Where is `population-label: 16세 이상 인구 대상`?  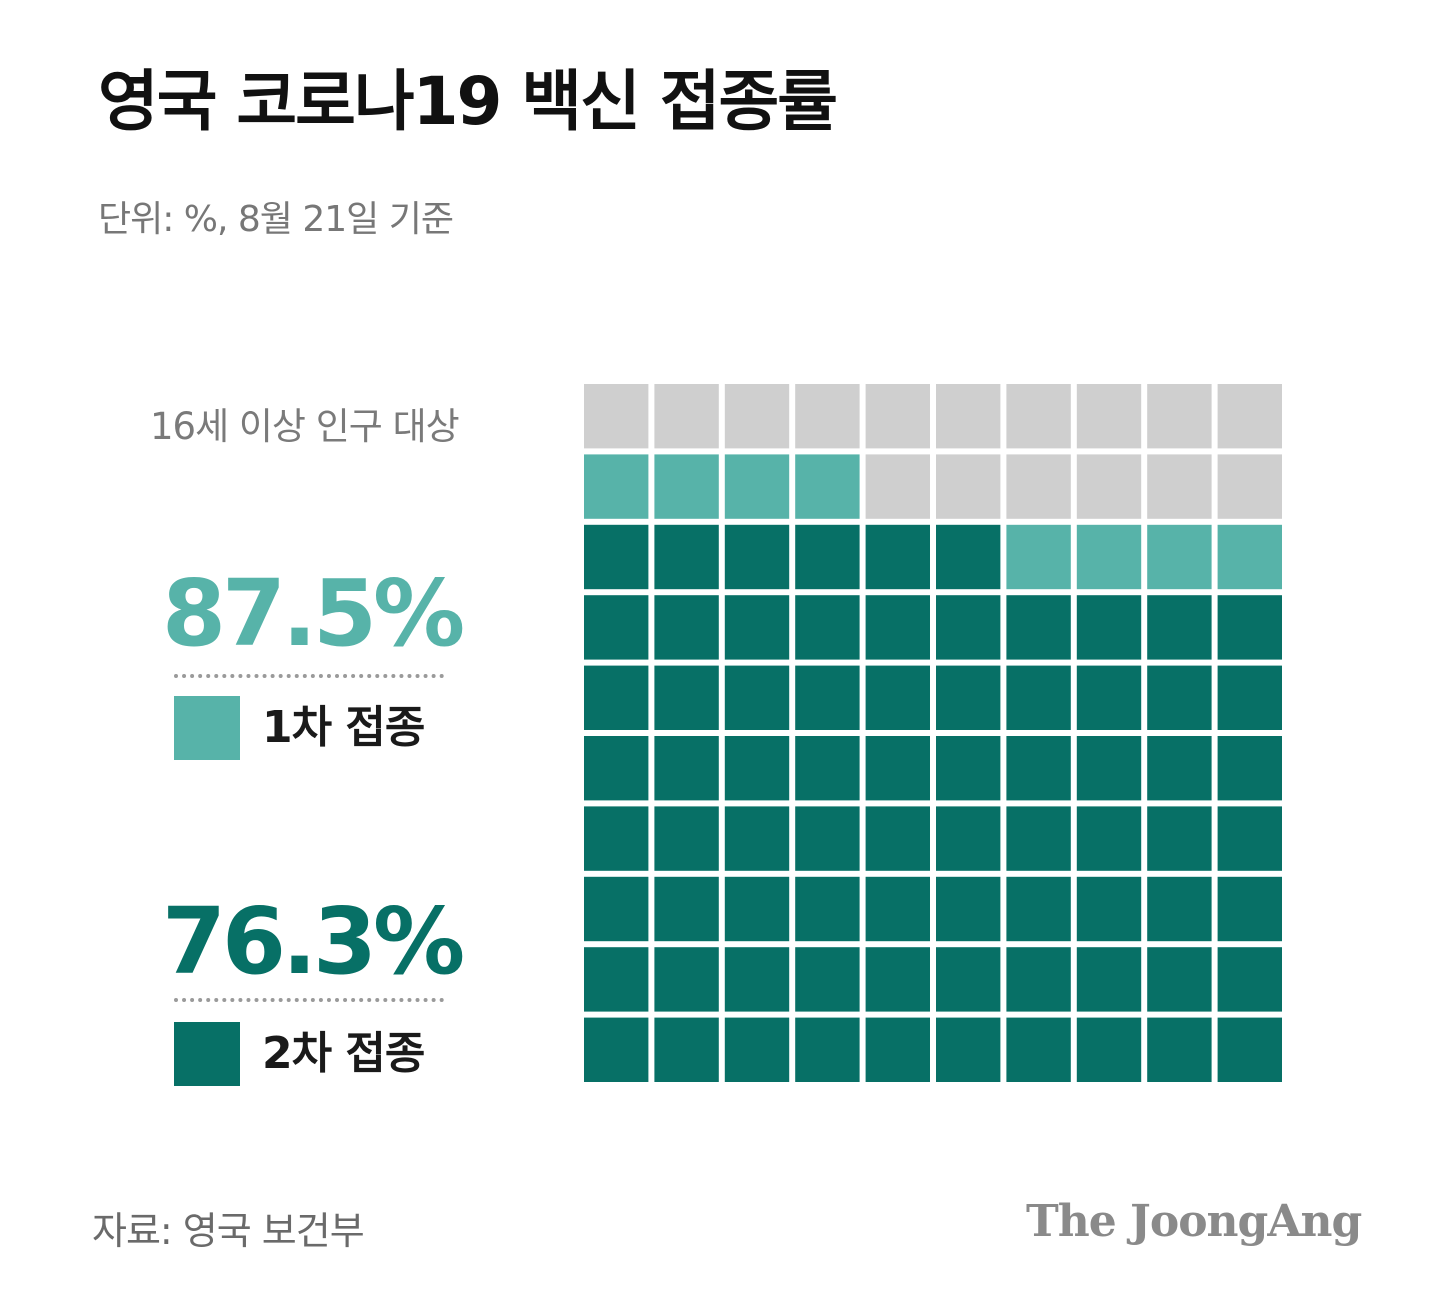
population-label: 16세 이상 인구 대상 is located at coordinates (305, 426).